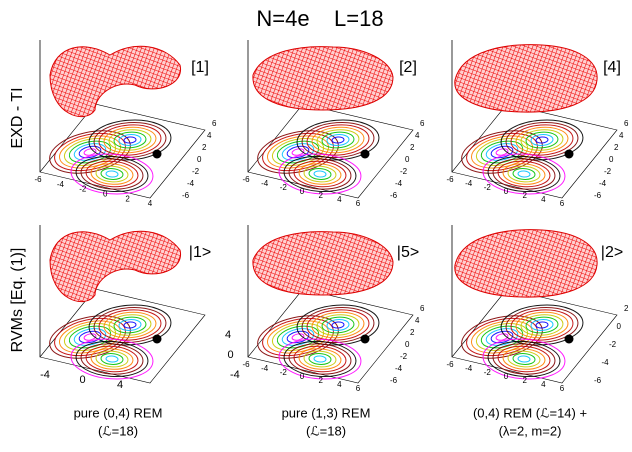 This screenshot has height=452, width=632. I want to click on x-tick-label: 6, so click(358, 203).